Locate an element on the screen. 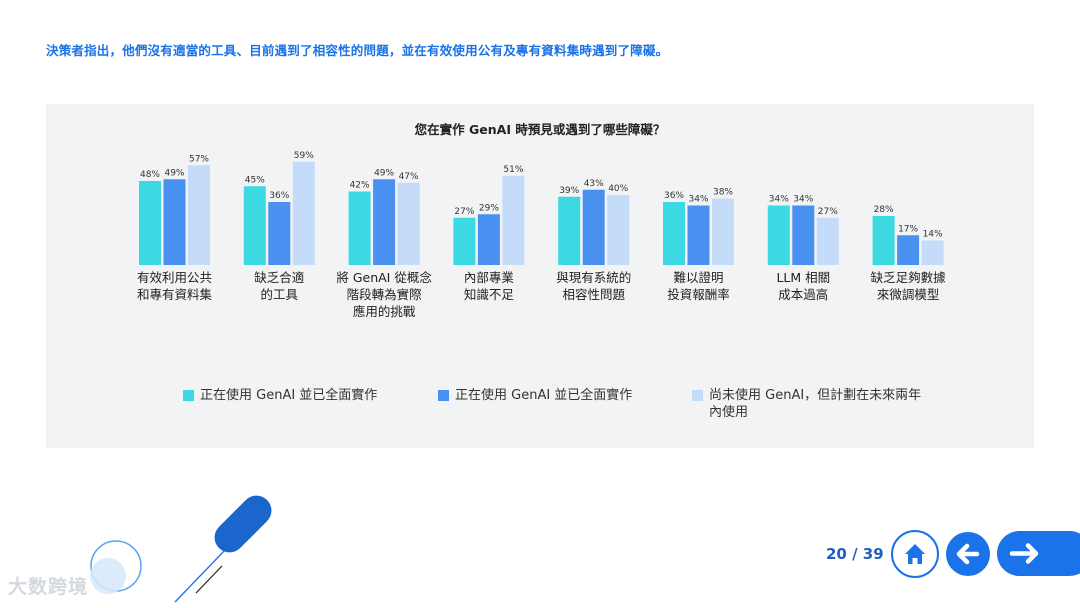  home-button is located at coordinates (915, 554).